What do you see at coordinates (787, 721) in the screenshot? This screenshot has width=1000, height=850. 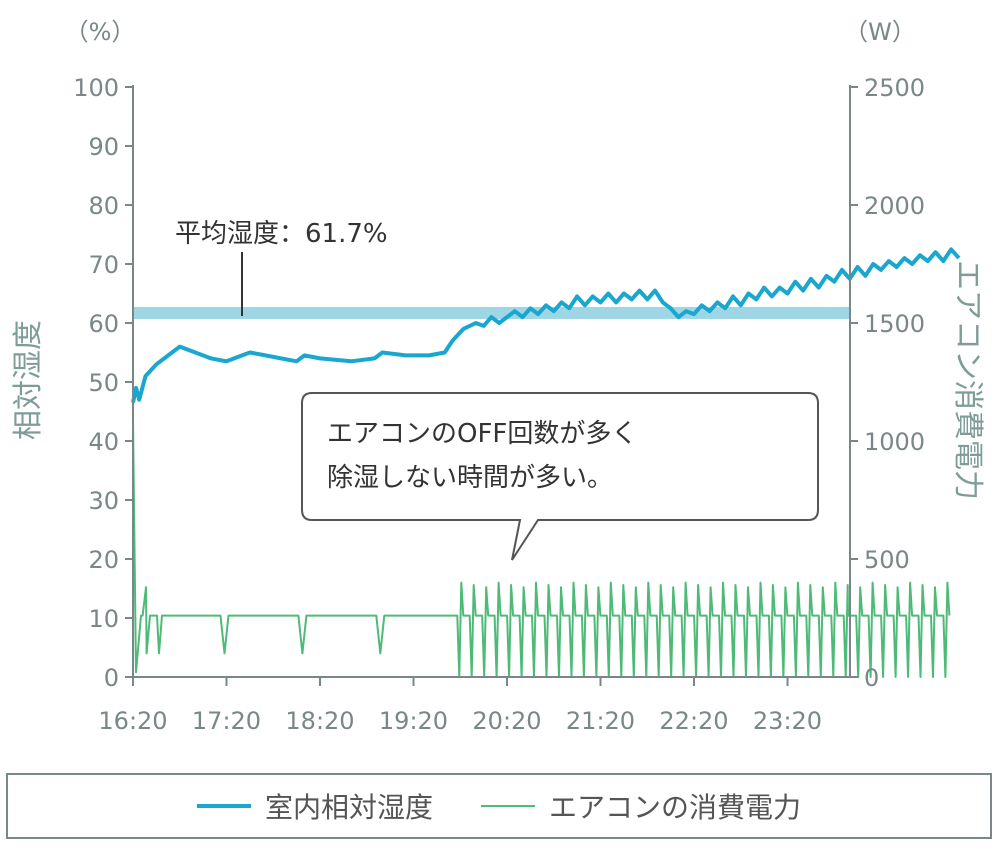 I see `x-tick-label: 23:20` at bounding box center [787, 721].